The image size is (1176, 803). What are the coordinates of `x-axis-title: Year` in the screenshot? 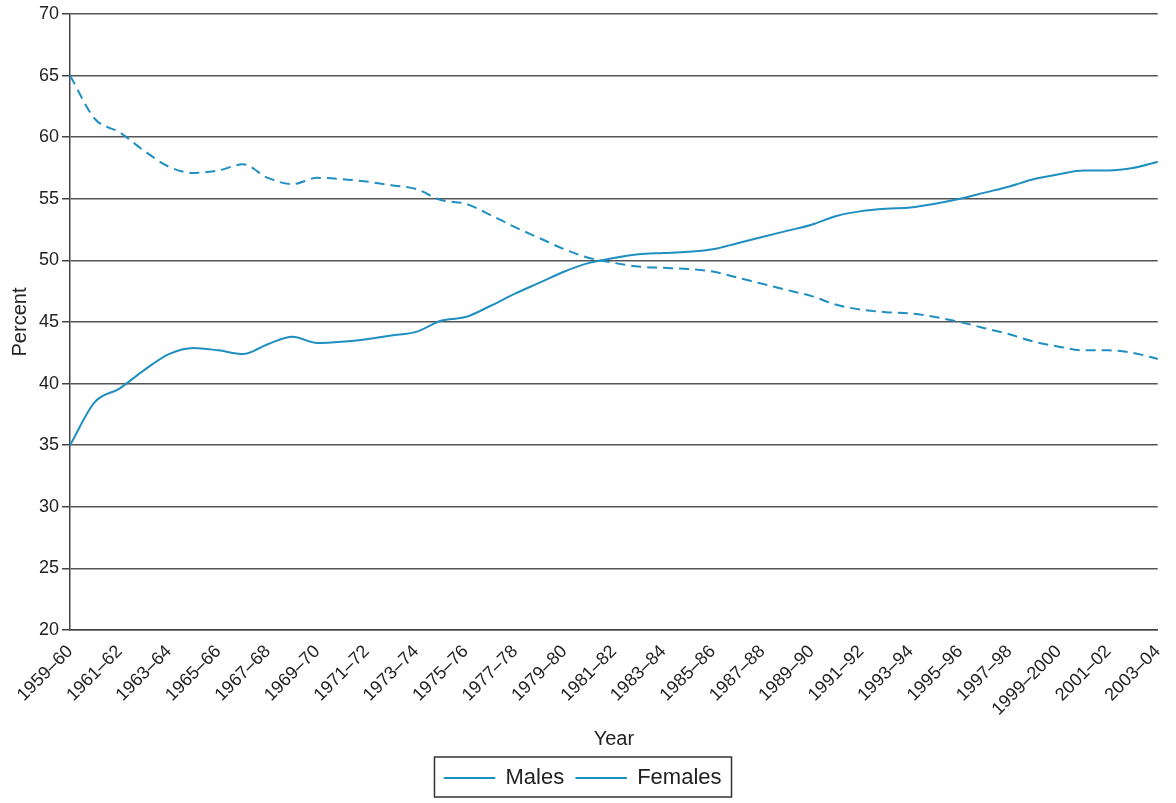 It's located at (614, 737).